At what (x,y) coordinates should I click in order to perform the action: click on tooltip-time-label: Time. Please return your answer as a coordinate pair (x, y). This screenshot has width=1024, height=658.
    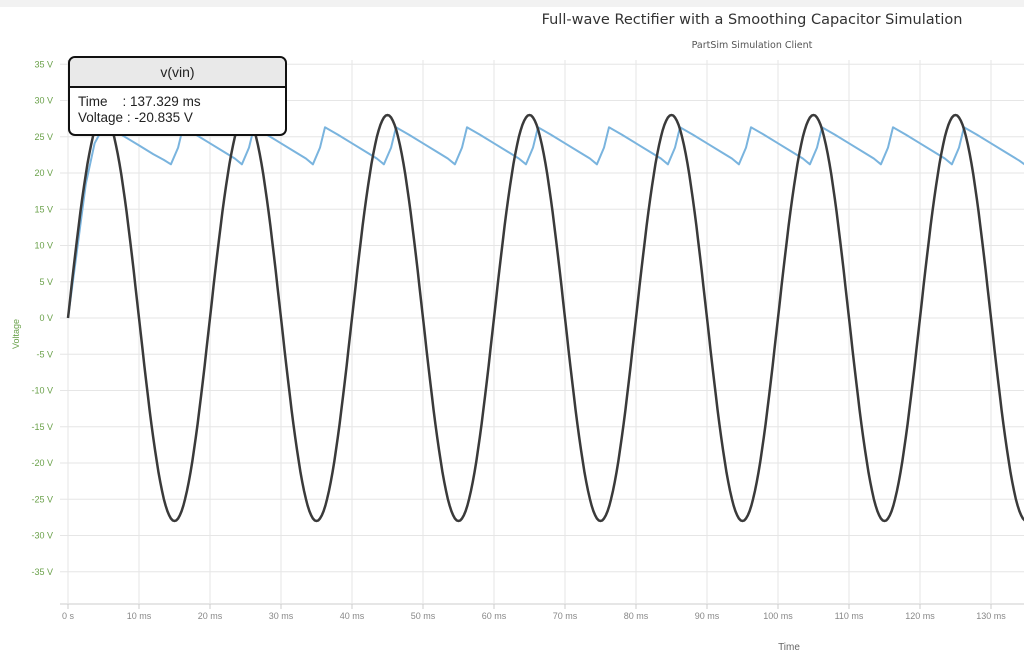
    Looking at the image, I should click on (100, 101).